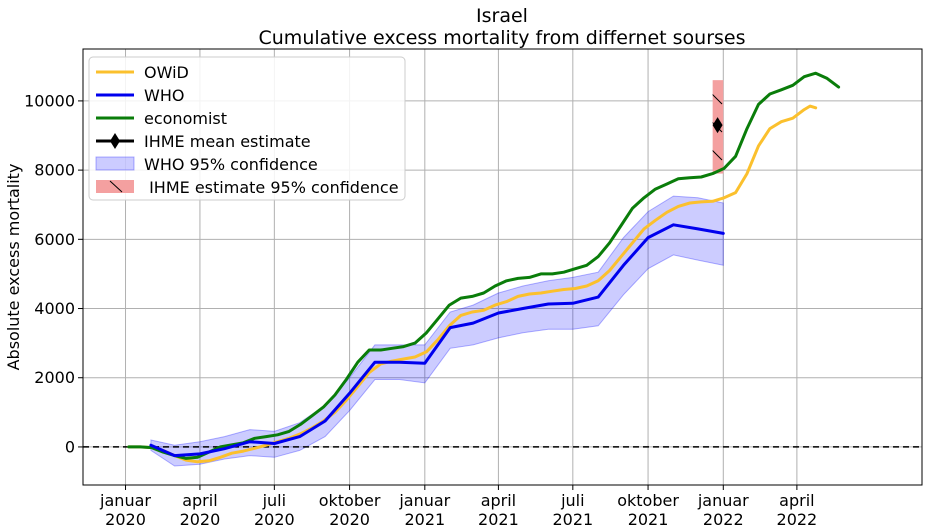 Image resolution: width=928 pixels, height=531 pixels. I want to click on legend-label-ihme-mean: IHME mean estimate, so click(227, 141).